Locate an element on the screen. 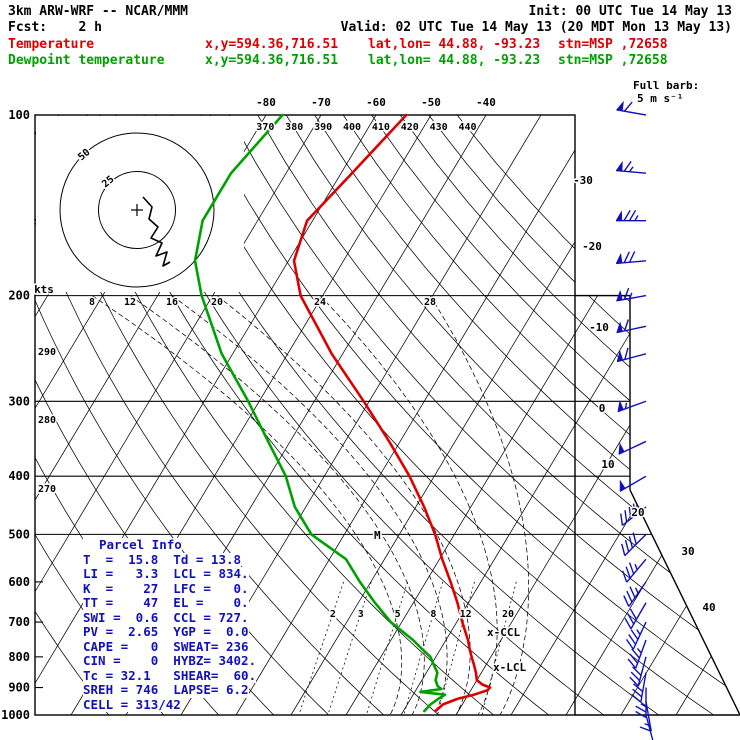  pressure-axis-label: 200 is located at coordinates (19, 296).